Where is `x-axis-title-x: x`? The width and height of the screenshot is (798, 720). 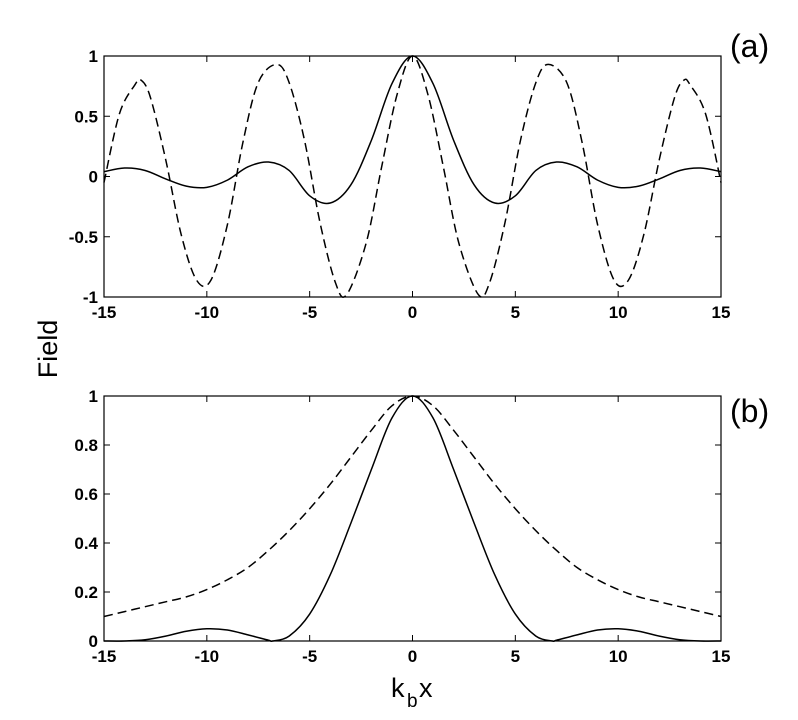 x-axis-title-x: x is located at coordinates (426, 688).